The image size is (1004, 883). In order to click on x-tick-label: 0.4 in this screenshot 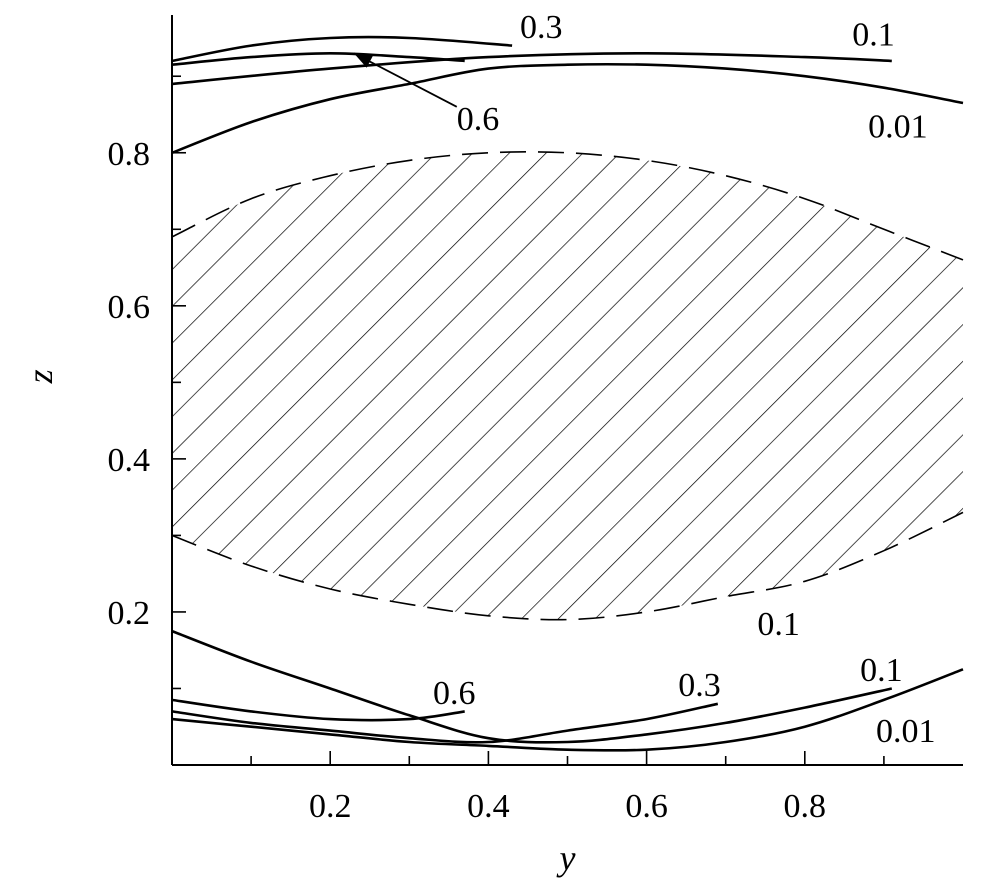, I will do `click(488, 806)`.